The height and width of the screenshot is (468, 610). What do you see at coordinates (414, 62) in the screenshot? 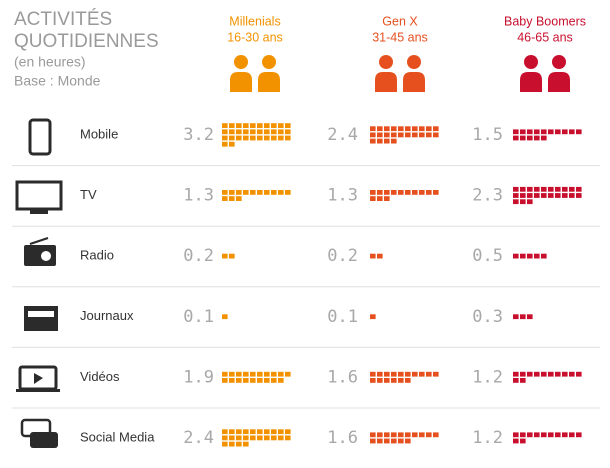
I see `head` at bounding box center [414, 62].